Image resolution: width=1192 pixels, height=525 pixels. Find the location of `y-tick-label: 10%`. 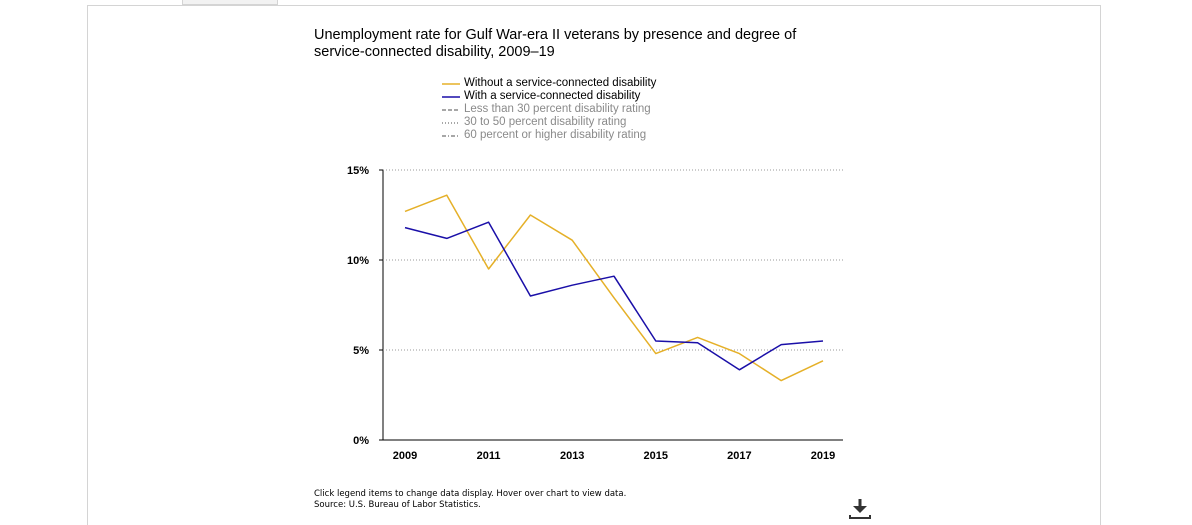

y-tick-label: 10% is located at coordinates (358, 261).